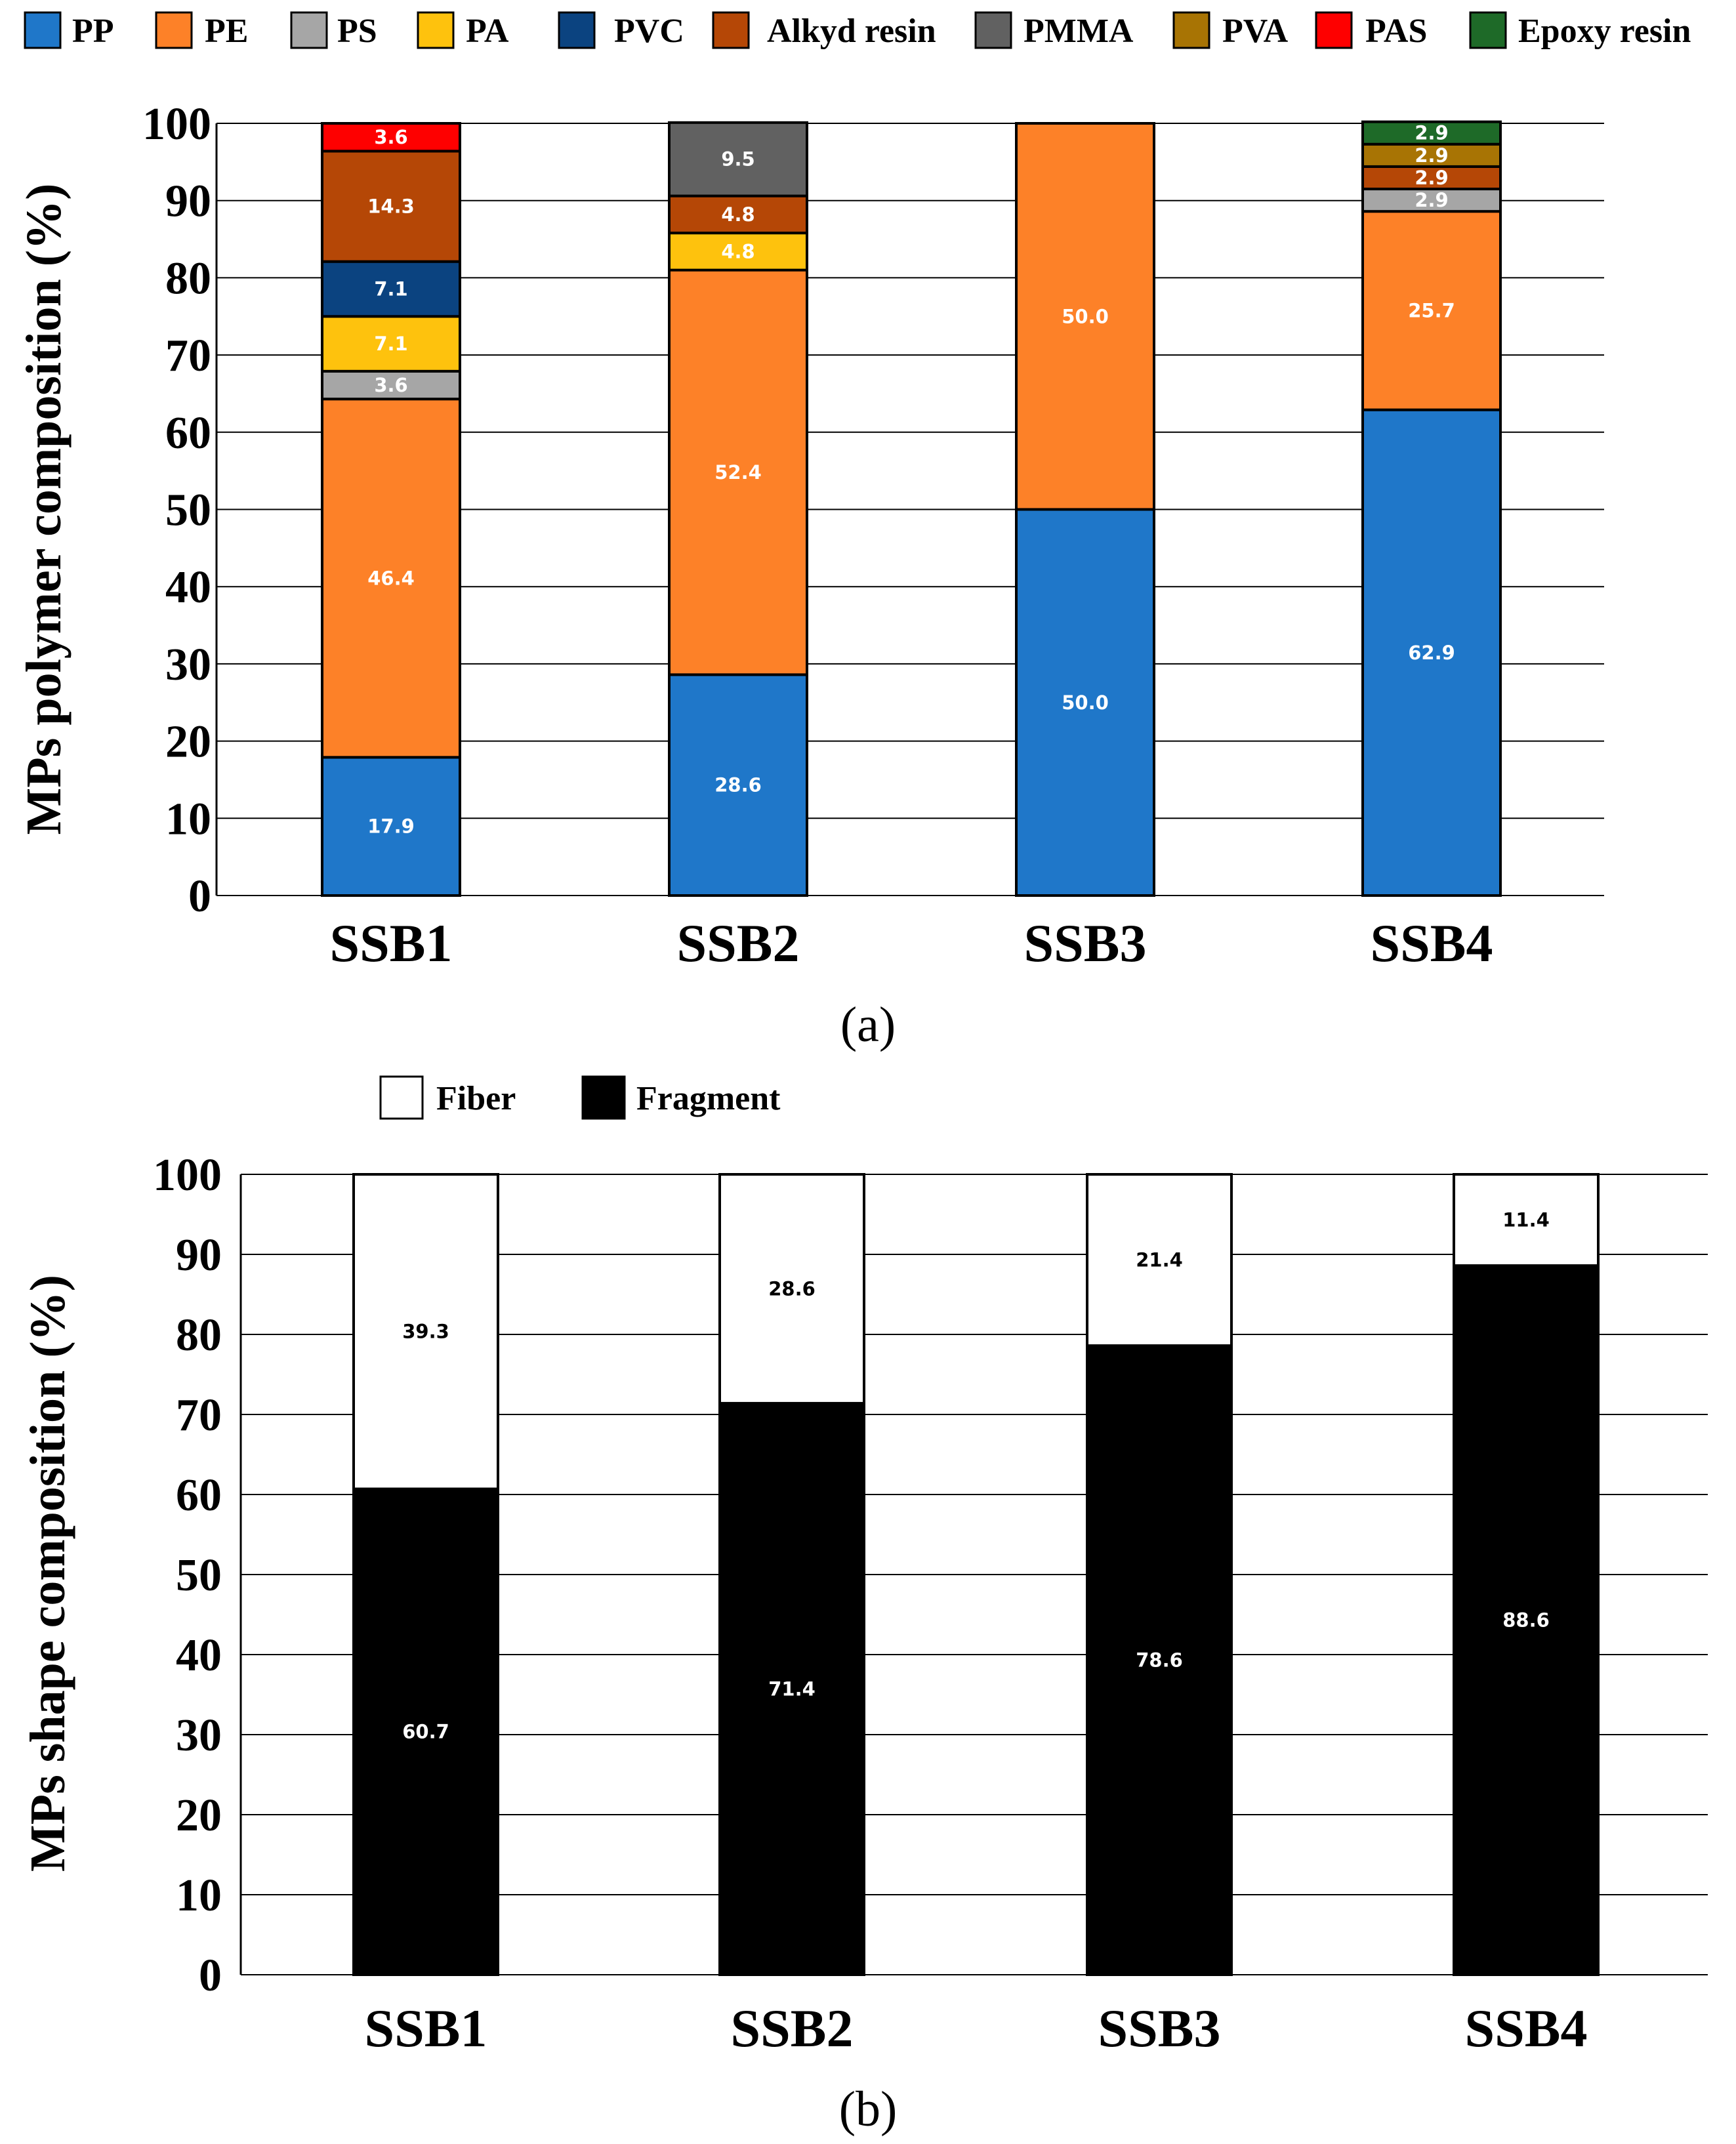 Image resolution: width=1736 pixels, height=2144 pixels. I want to click on data-label-ssb1-pas: 3.6, so click(390, 137).